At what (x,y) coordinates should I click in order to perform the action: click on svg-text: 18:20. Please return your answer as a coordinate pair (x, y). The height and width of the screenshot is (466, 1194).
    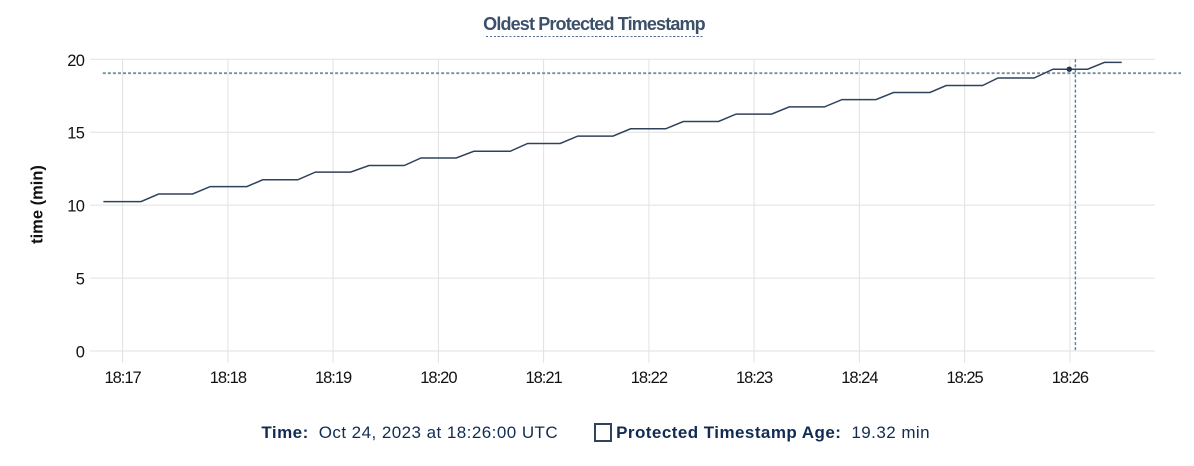
    Looking at the image, I should click on (438, 378).